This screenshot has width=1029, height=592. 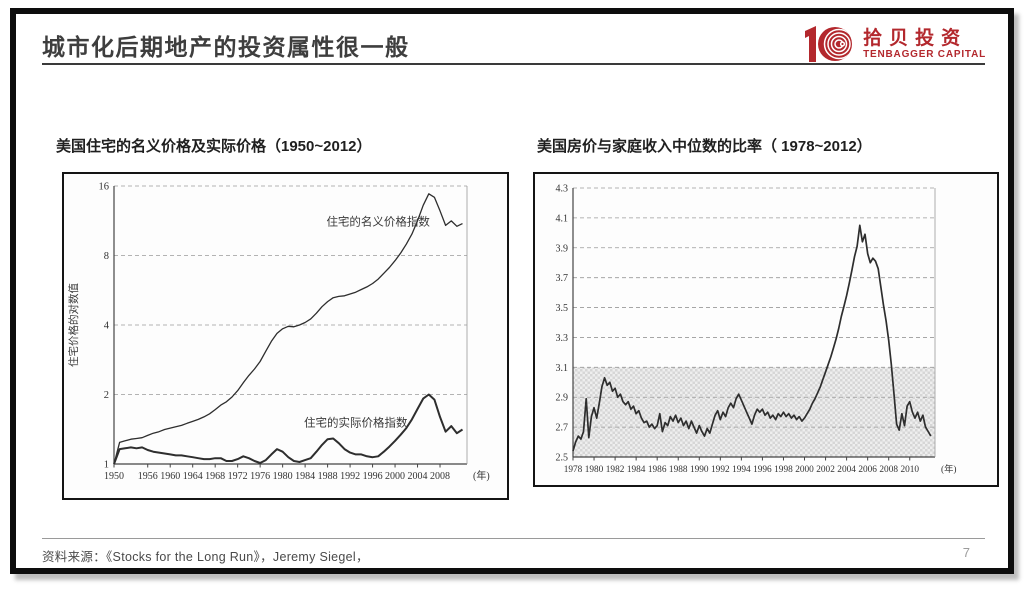 What do you see at coordinates (562, 368) in the screenshot?
I see `svg-text: 3.1` at bounding box center [562, 368].